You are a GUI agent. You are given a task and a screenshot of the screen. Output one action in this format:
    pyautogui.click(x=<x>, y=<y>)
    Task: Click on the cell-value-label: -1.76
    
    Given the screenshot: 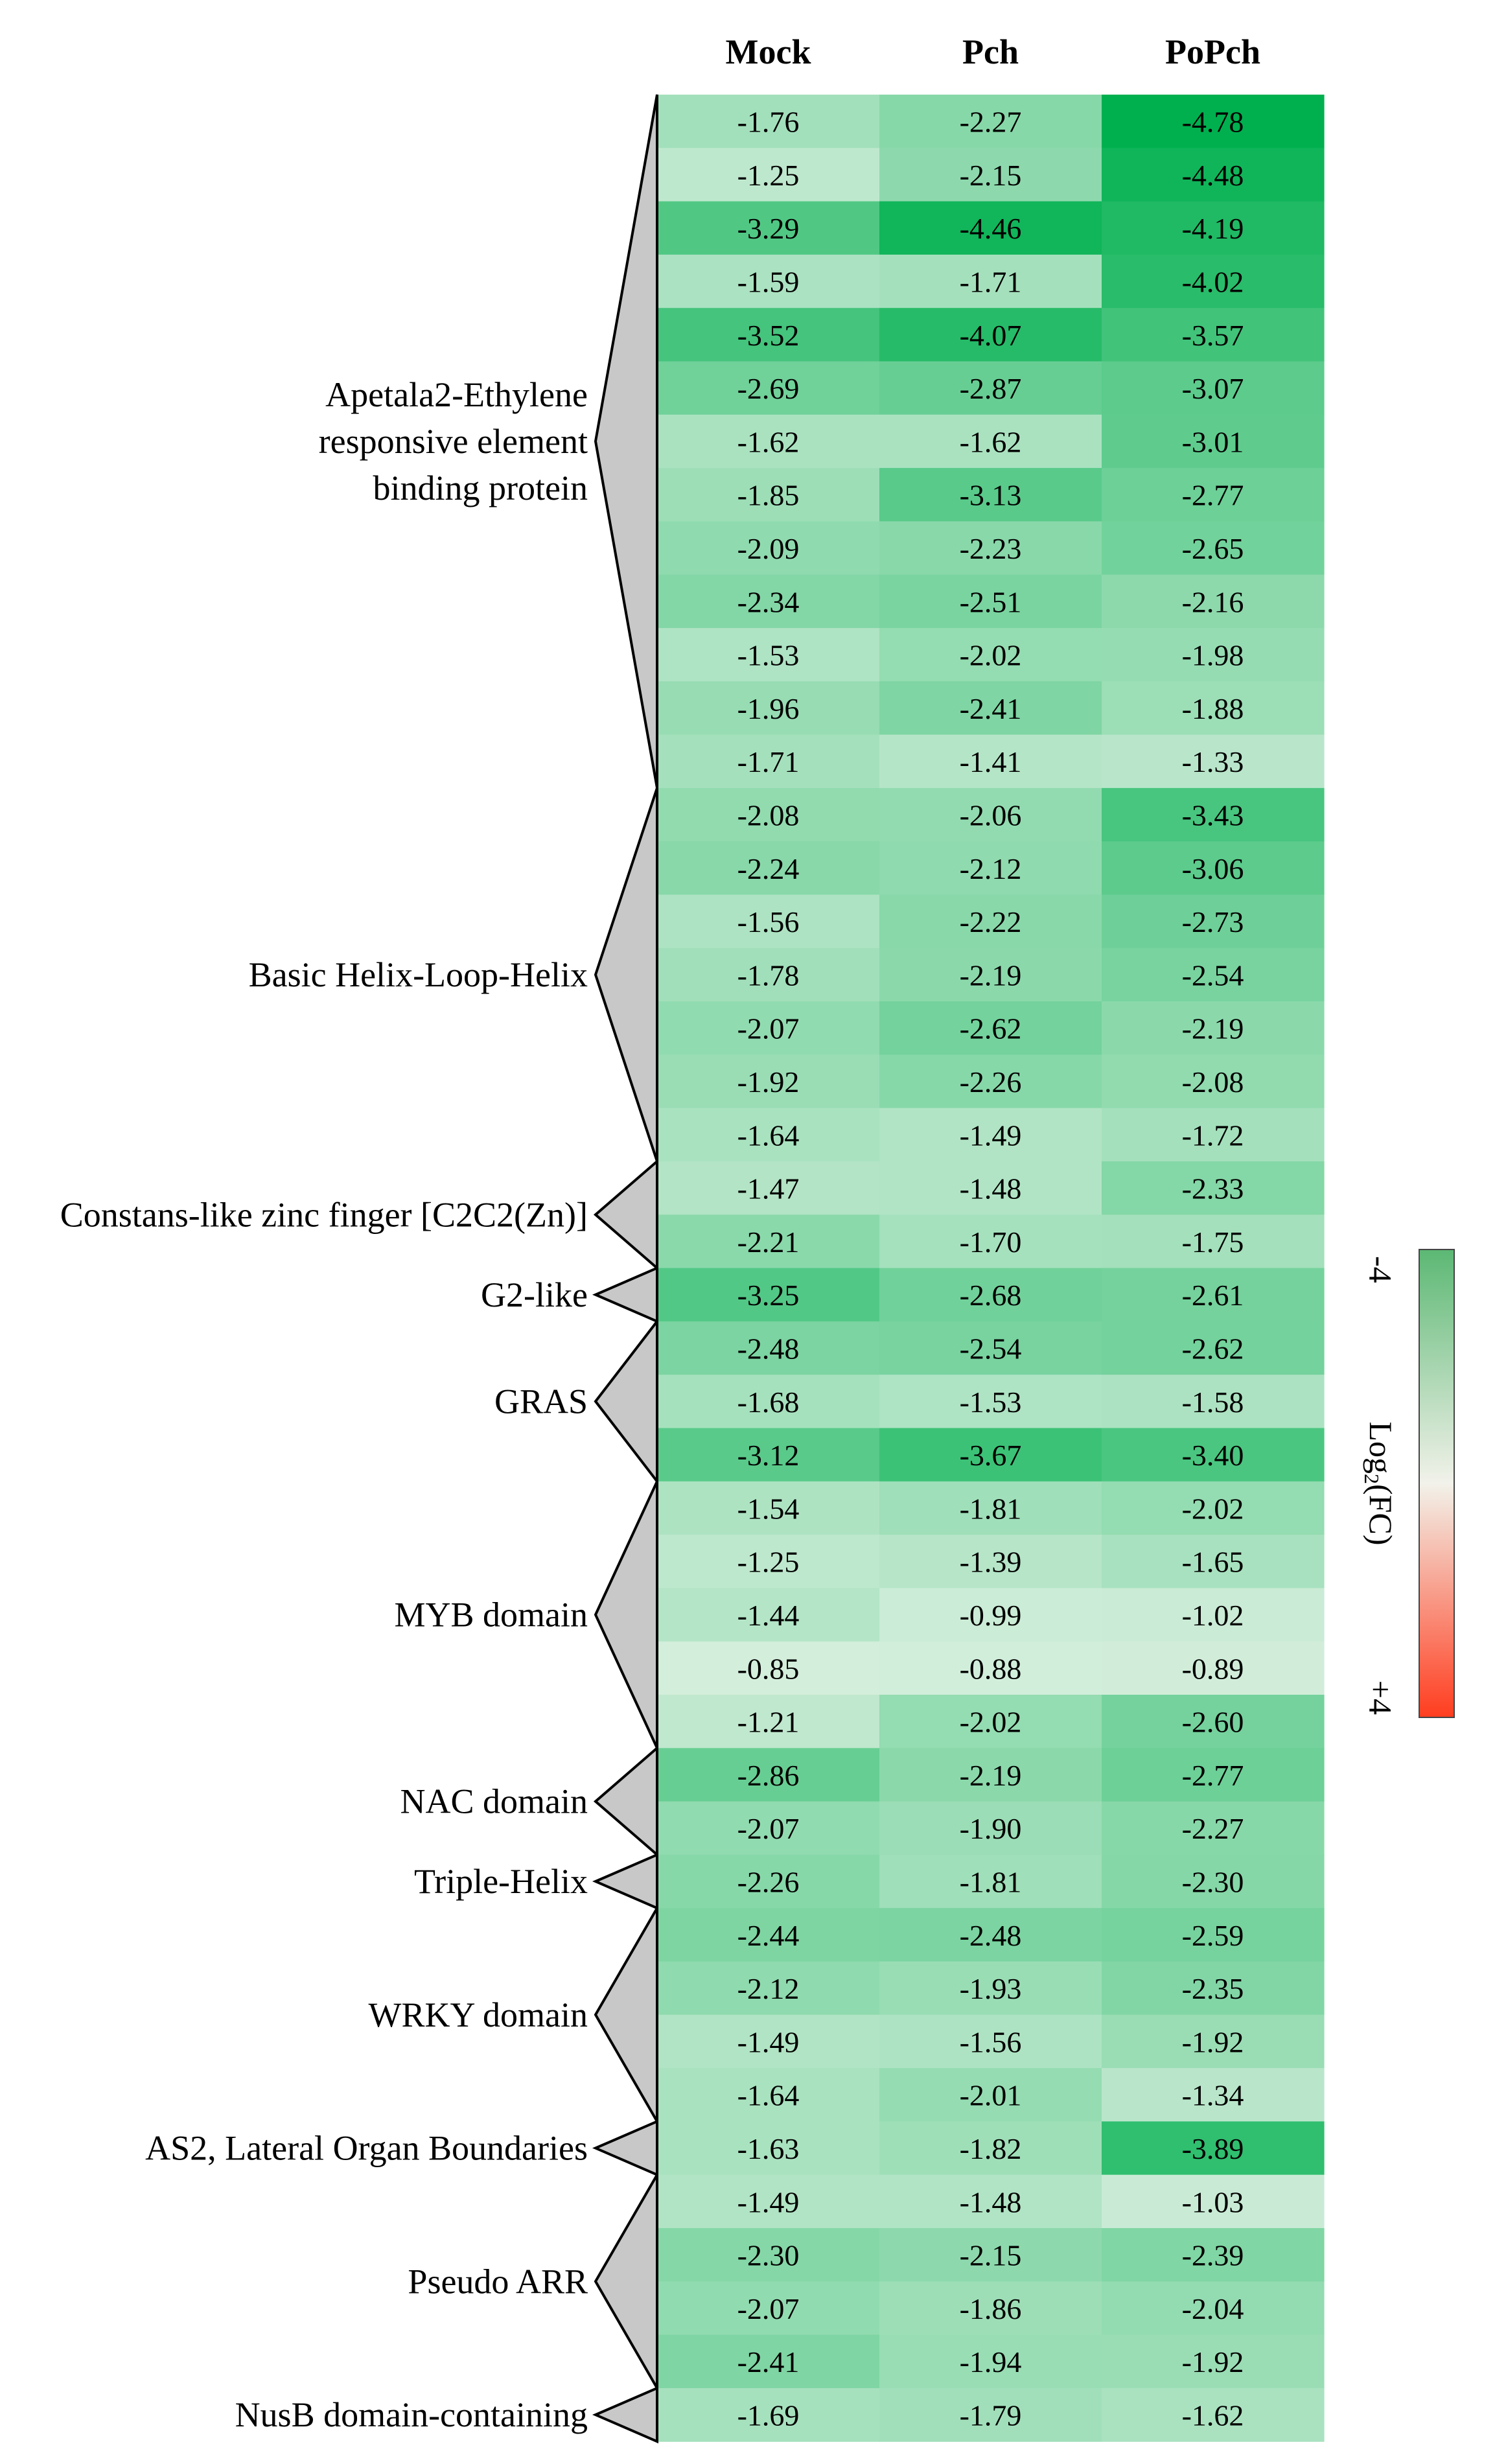 What is the action you would take?
    pyautogui.click(x=768, y=123)
    